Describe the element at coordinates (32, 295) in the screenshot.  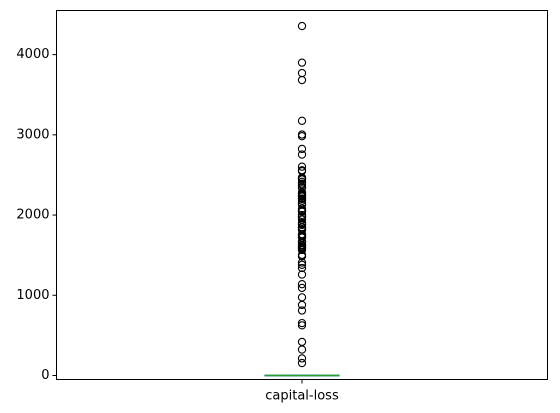
I see `y-tick-label: 1000` at that location.